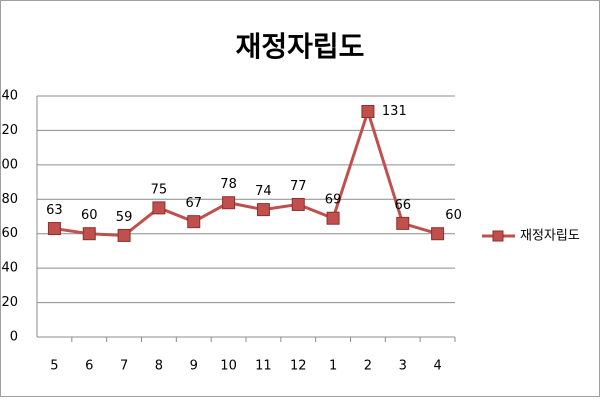  I want to click on x-tick-label: 2, so click(368, 366).